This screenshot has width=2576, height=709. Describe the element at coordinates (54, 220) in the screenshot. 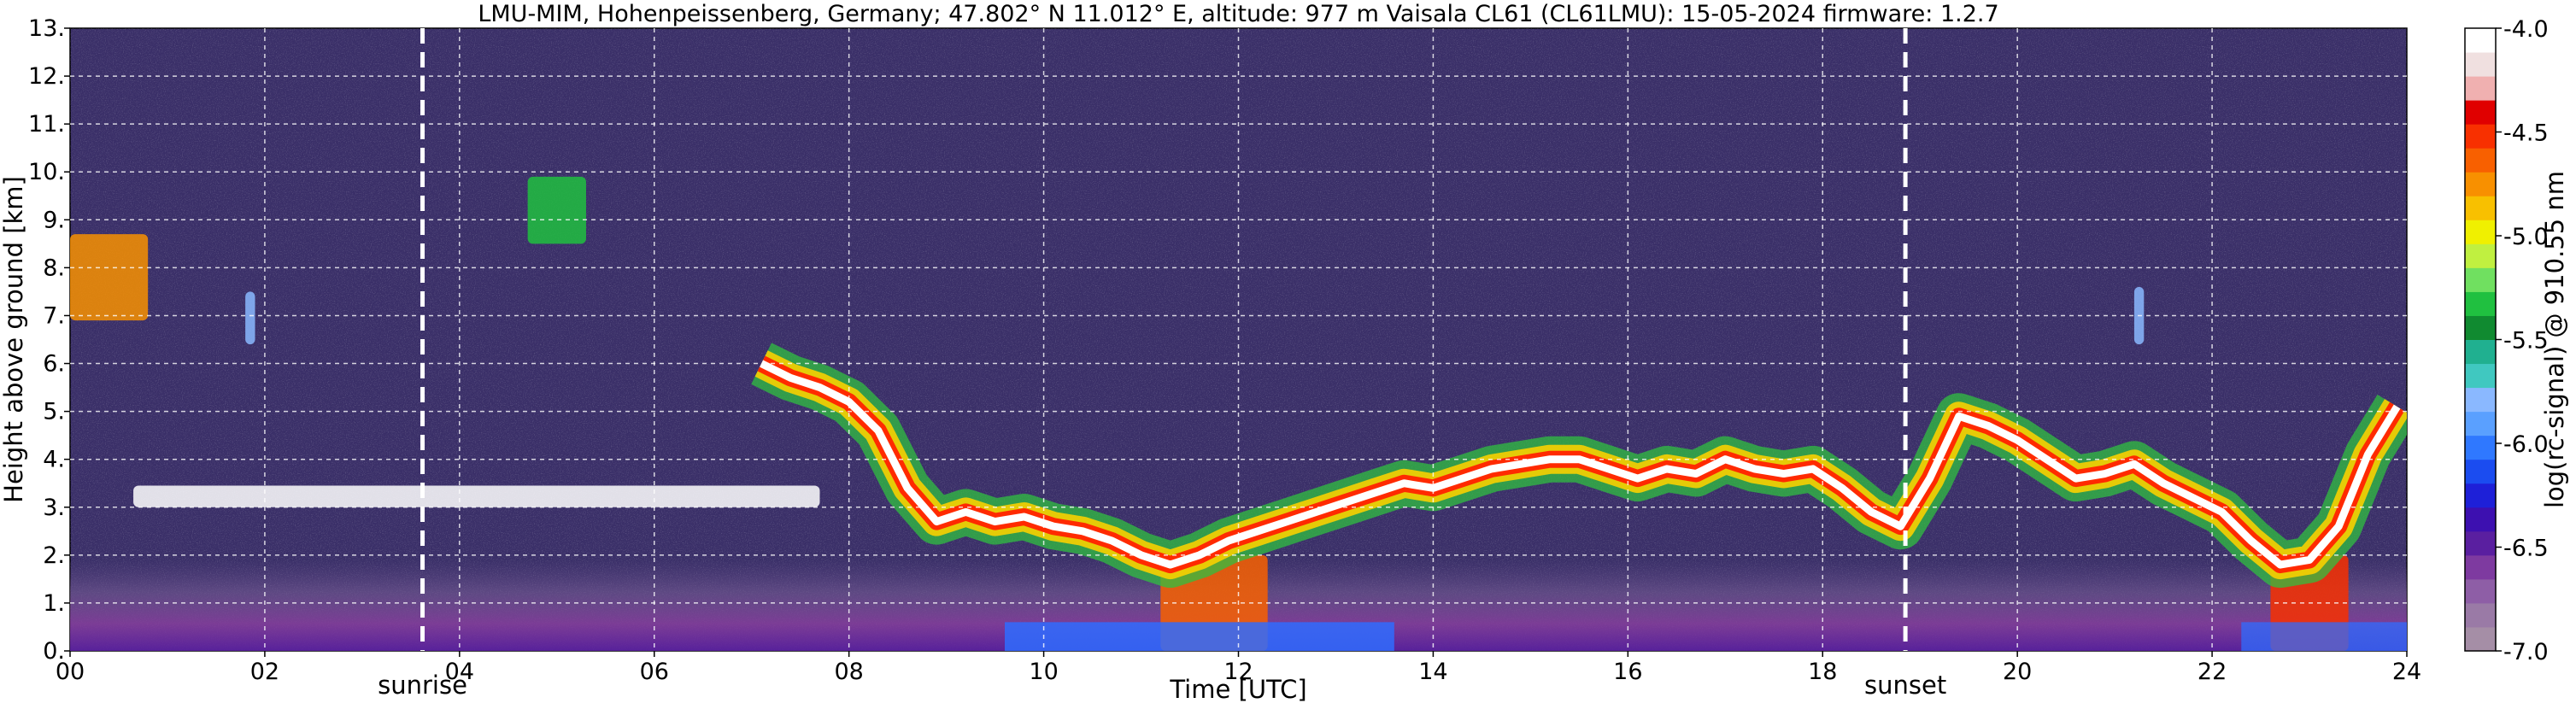

I see `y-tick-label: 9.` at that location.